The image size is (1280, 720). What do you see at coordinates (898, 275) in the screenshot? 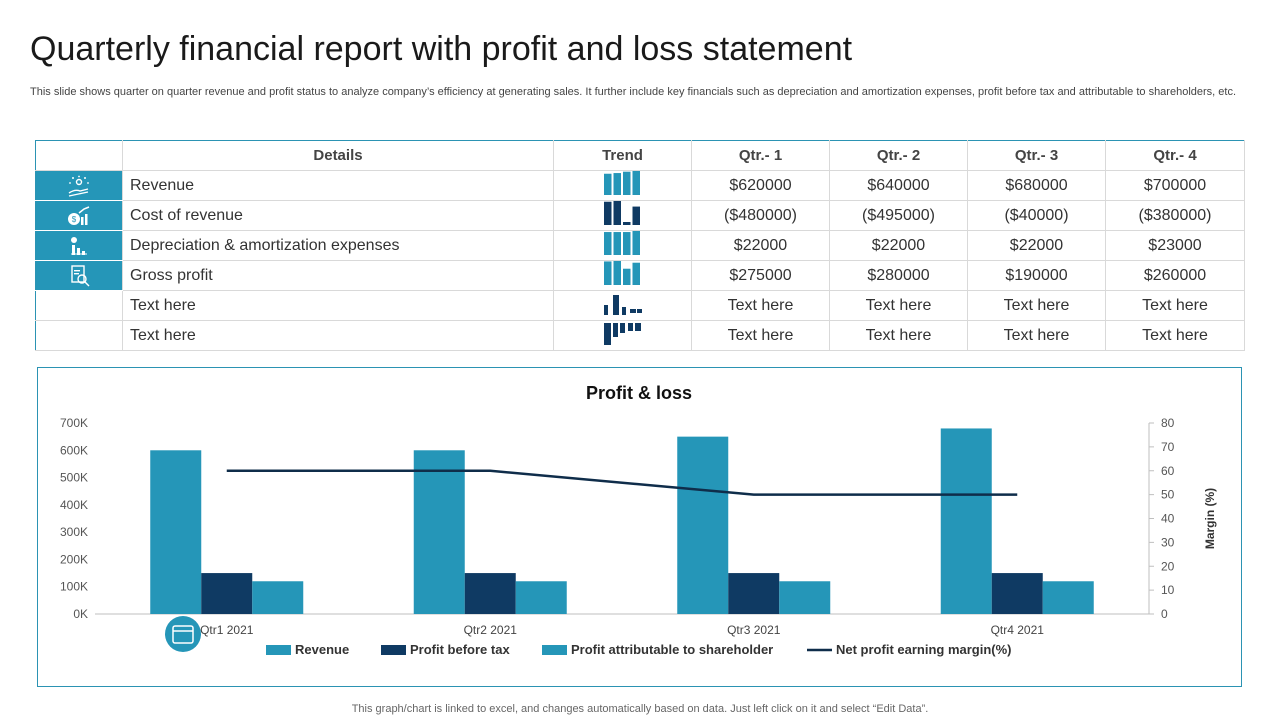
I see `row-value-qtr-2: $280000` at bounding box center [898, 275].